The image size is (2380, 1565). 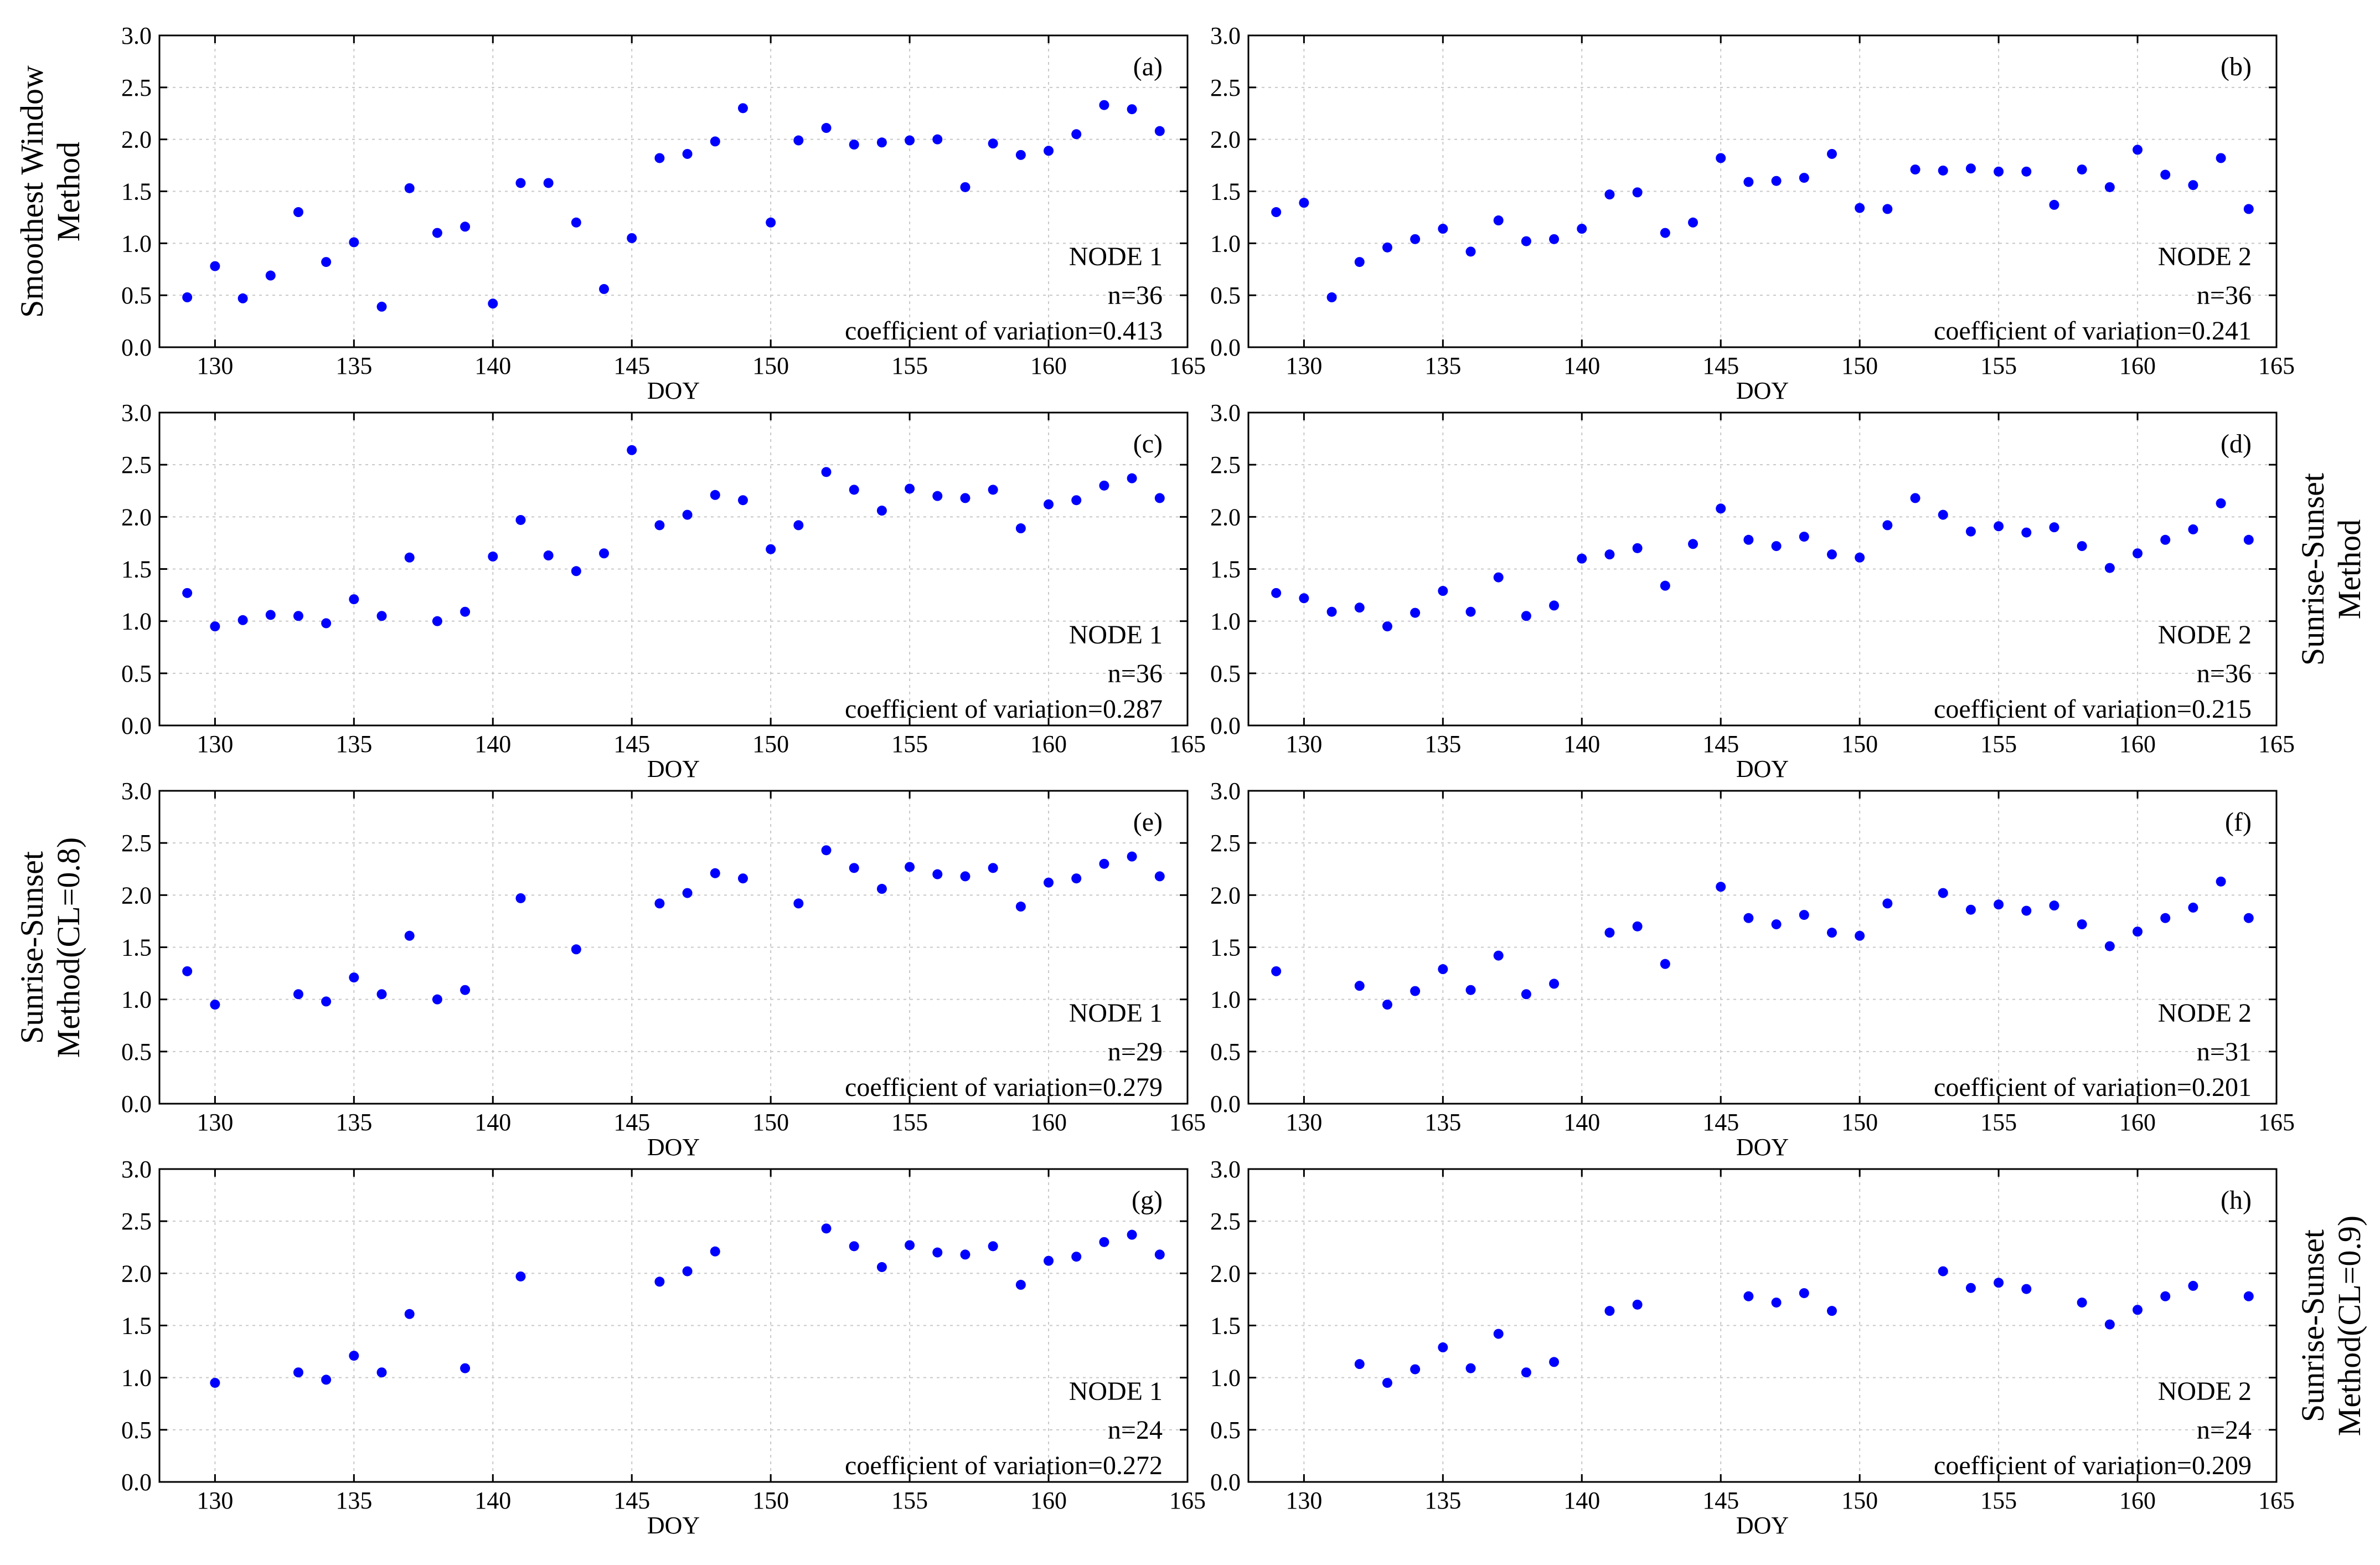 I want to click on sample-size-label: n=36, so click(x=2224, y=673).